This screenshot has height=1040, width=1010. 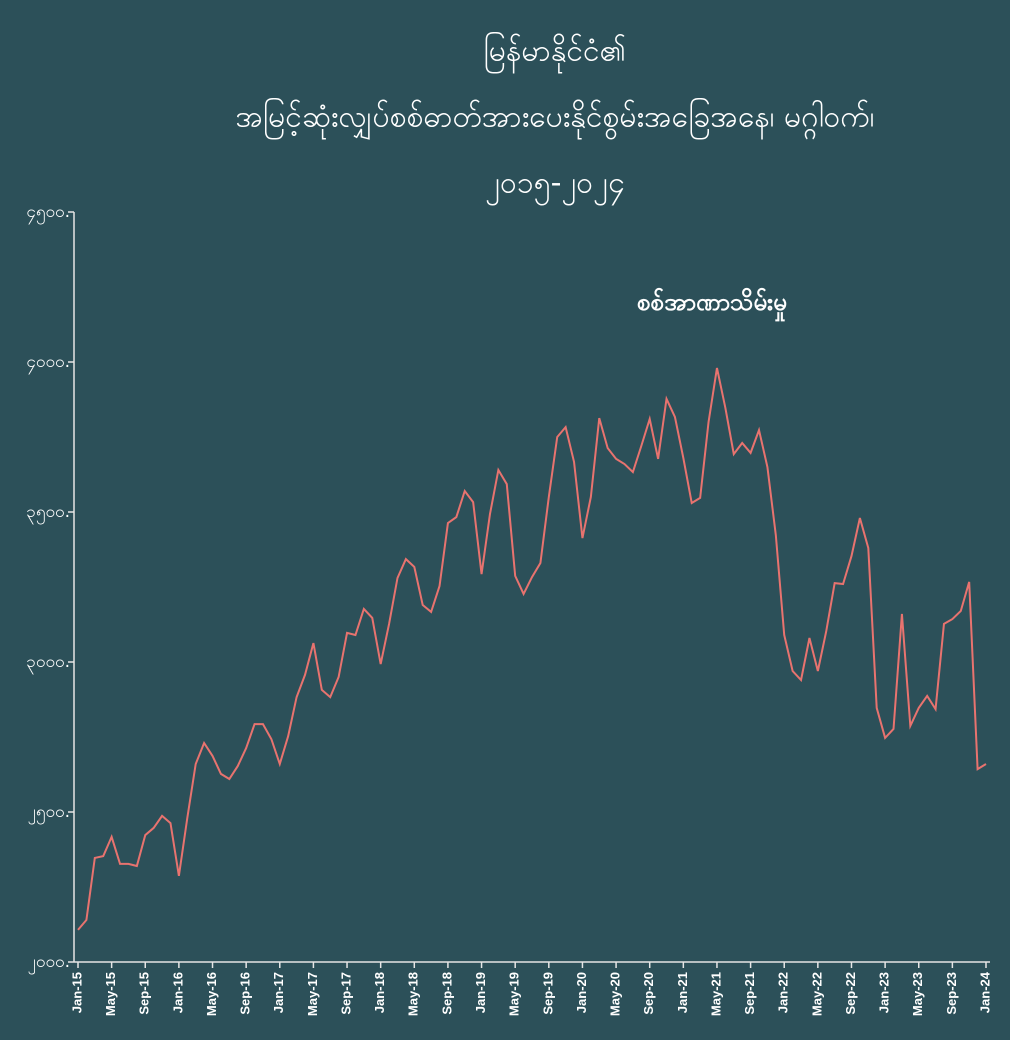 What do you see at coordinates (783, 992) in the screenshot?
I see `x-tick-label: Jan-22` at bounding box center [783, 992].